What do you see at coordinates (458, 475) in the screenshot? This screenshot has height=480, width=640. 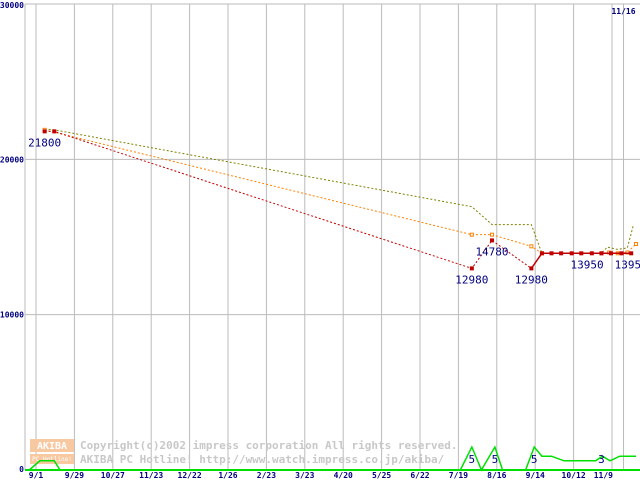 I see `x-tick-label: 7/19` at bounding box center [458, 475].